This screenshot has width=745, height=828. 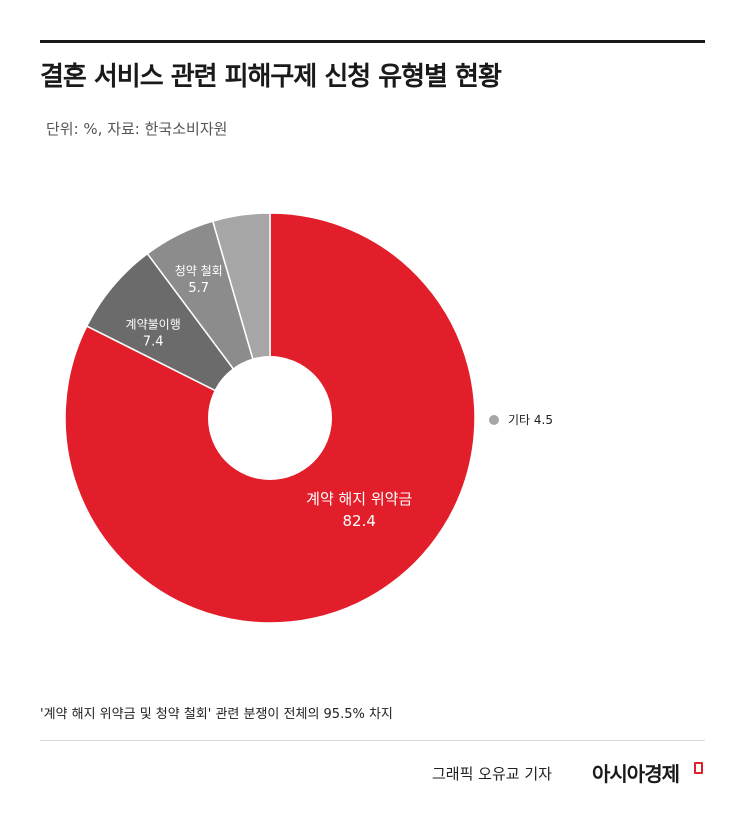 What do you see at coordinates (153, 323) in the screenshot?
I see `slice-label-1: 계약불이행` at bounding box center [153, 323].